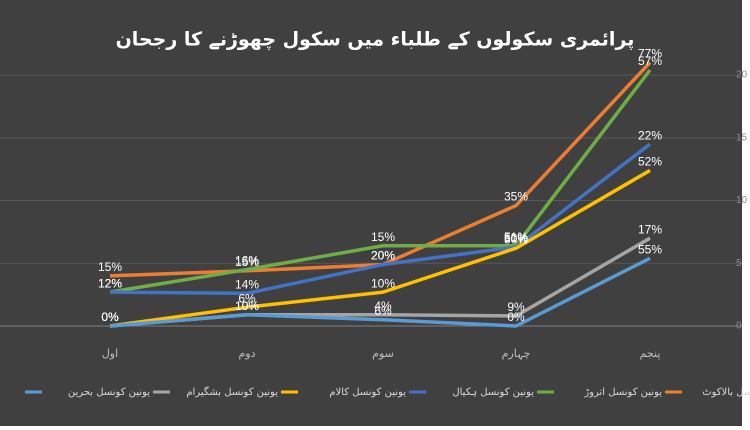  I want to click on series-line, so click(380, 292).